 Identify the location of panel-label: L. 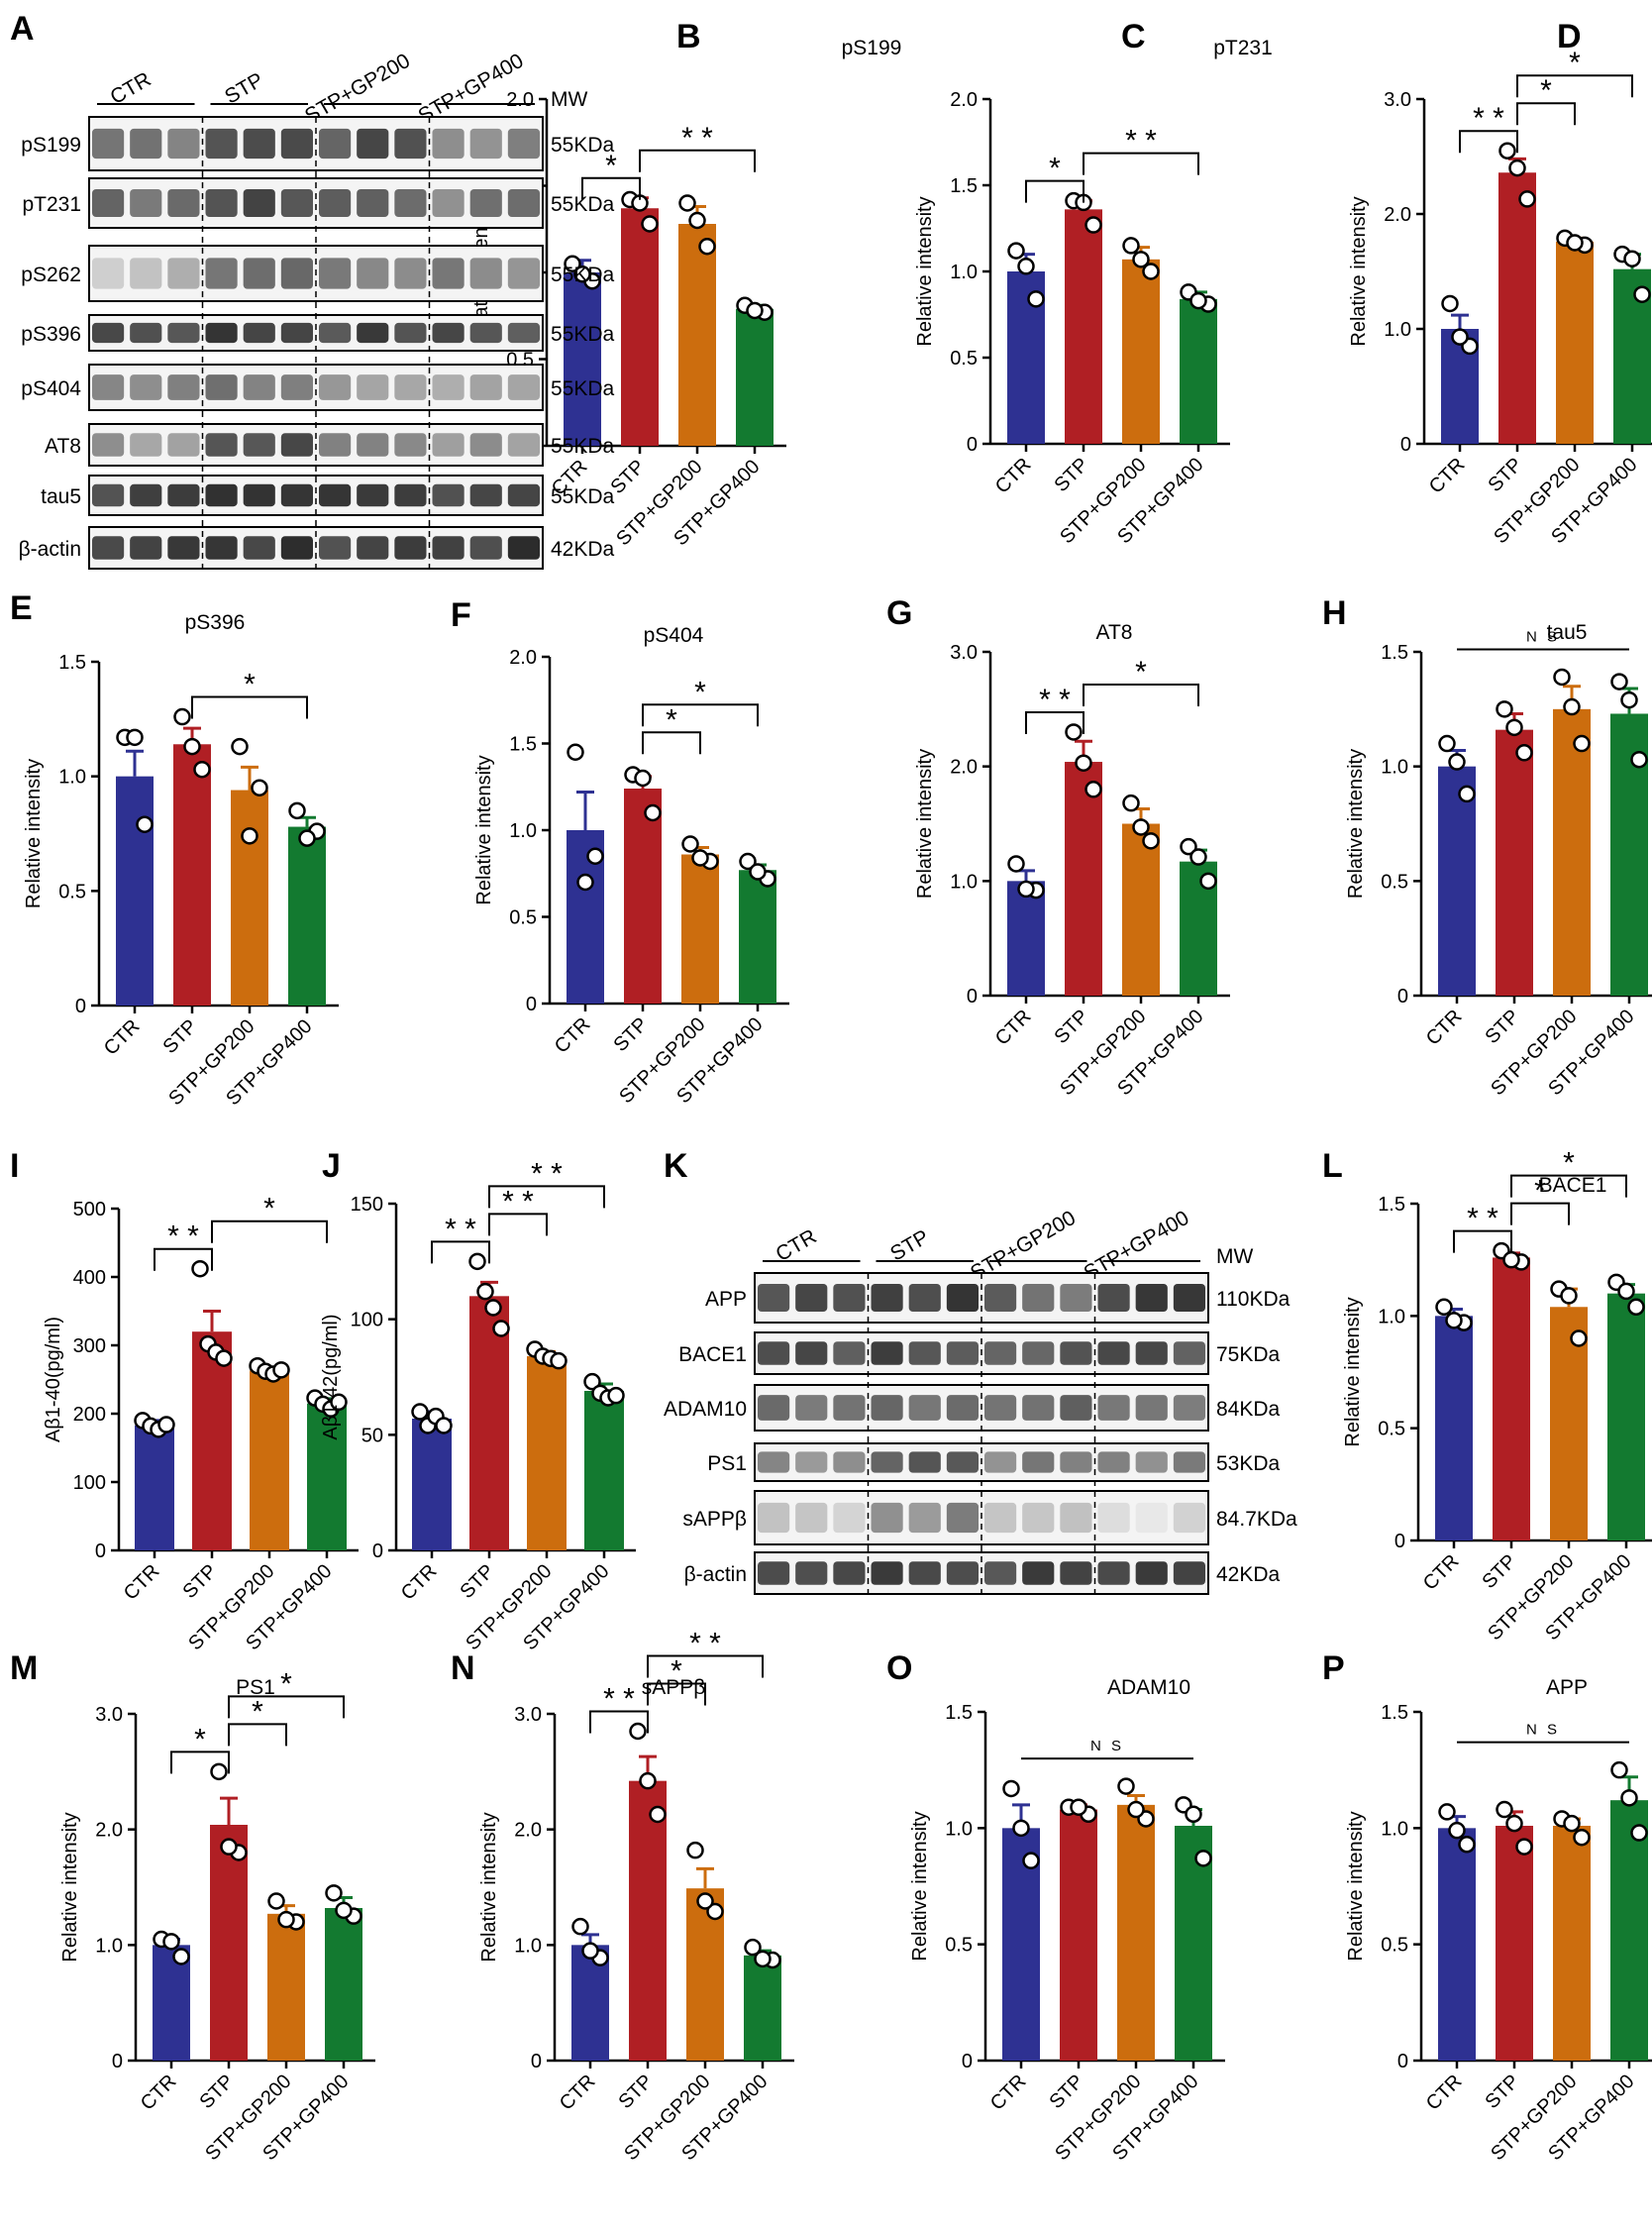
(1333, 1166).